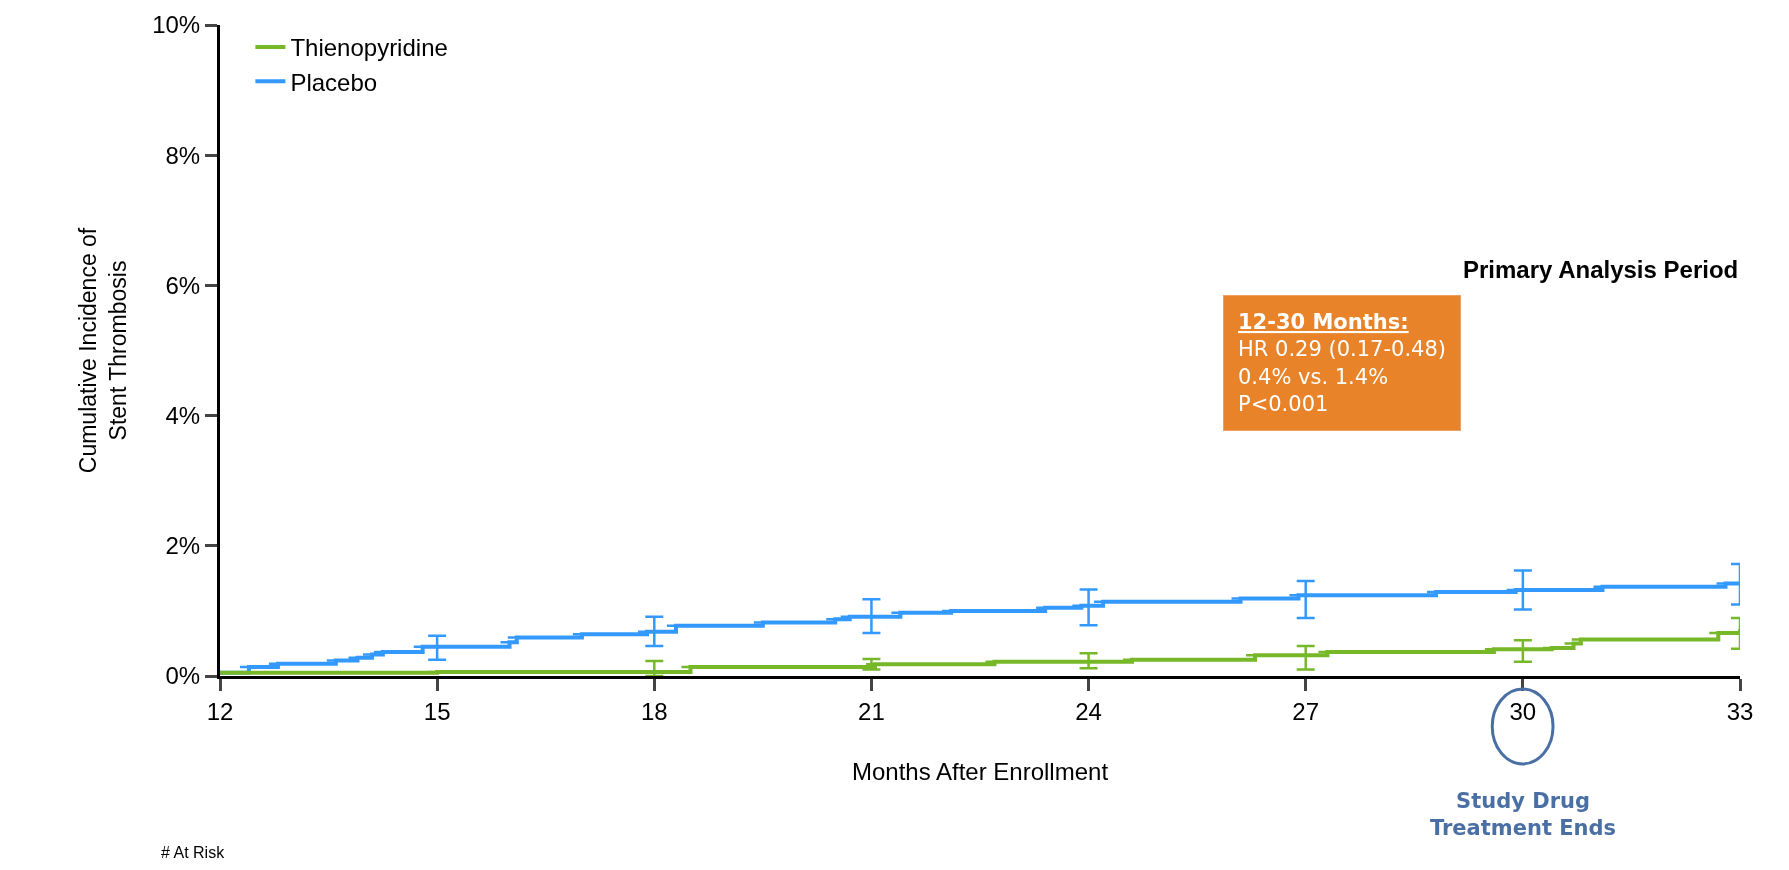 This screenshot has width=1789, height=870. What do you see at coordinates (183, 285) in the screenshot?
I see `y-tick-label: 6%` at bounding box center [183, 285].